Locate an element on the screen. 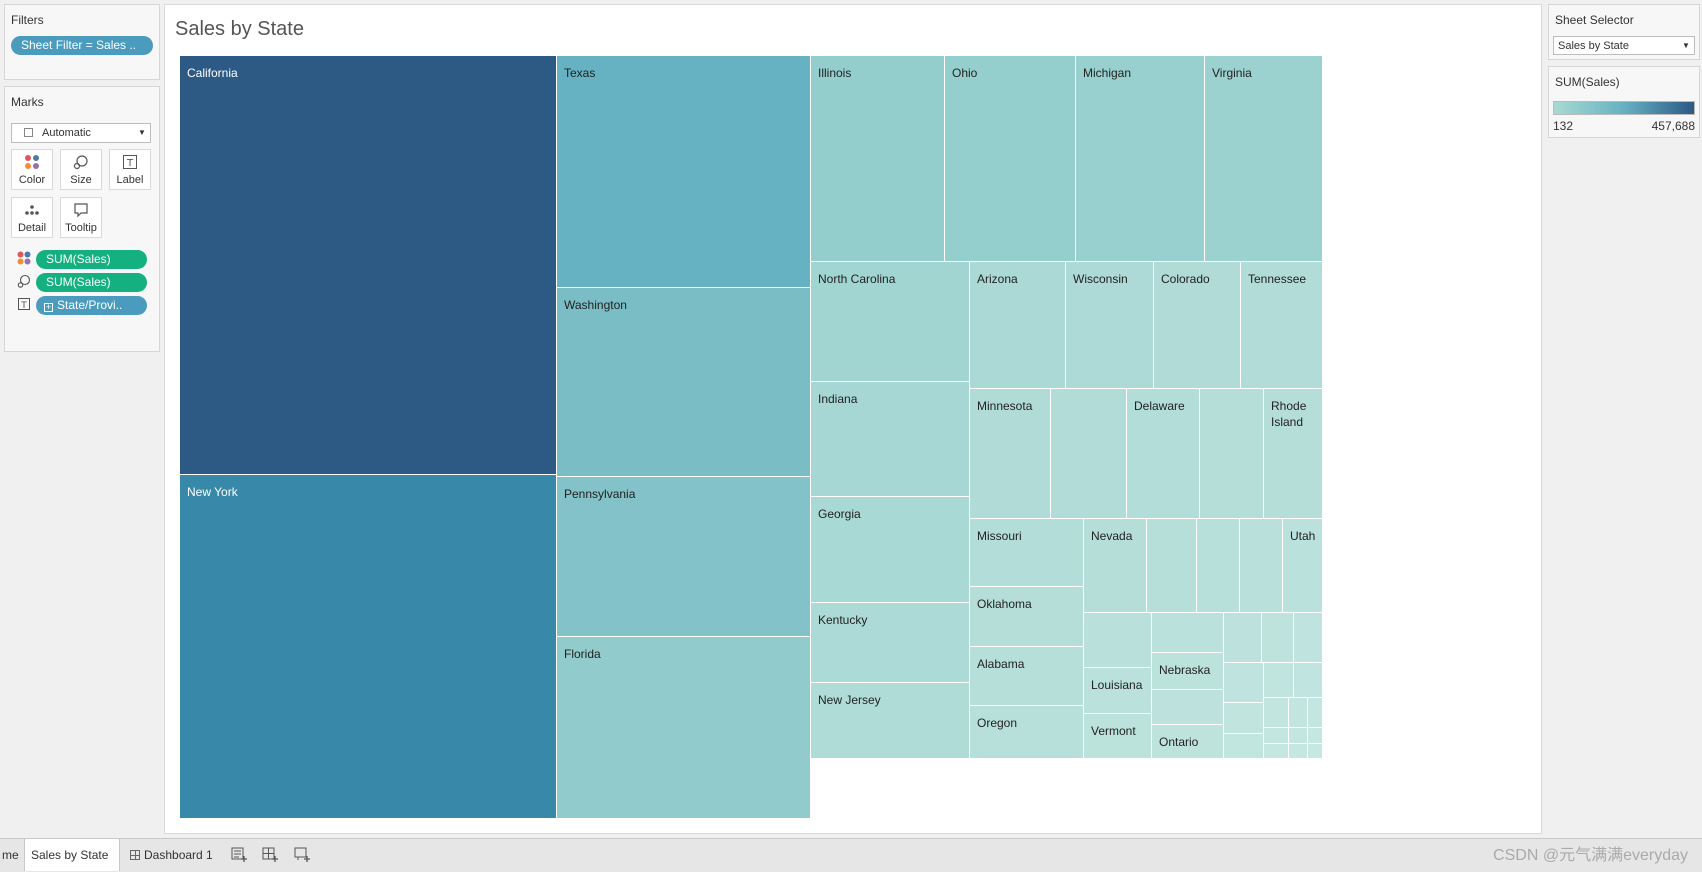 Image resolution: width=1702 pixels, height=872 pixels. treemap-tile-label: Rhode Island is located at coordinates (1289, 414).